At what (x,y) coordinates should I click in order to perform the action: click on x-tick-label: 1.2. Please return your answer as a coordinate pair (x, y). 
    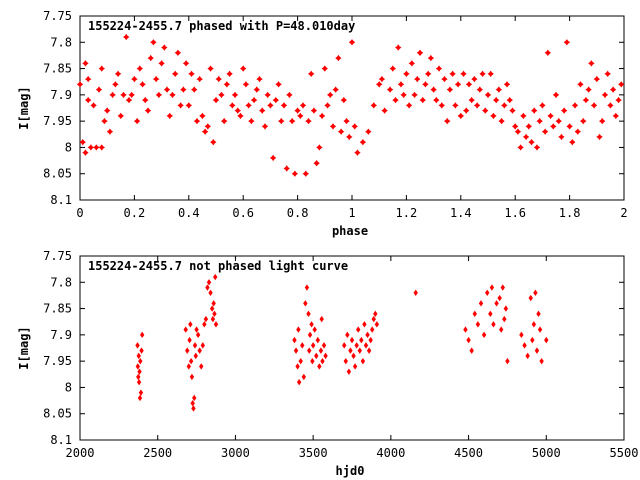
    Looking at the image, I should click on (407, 213).